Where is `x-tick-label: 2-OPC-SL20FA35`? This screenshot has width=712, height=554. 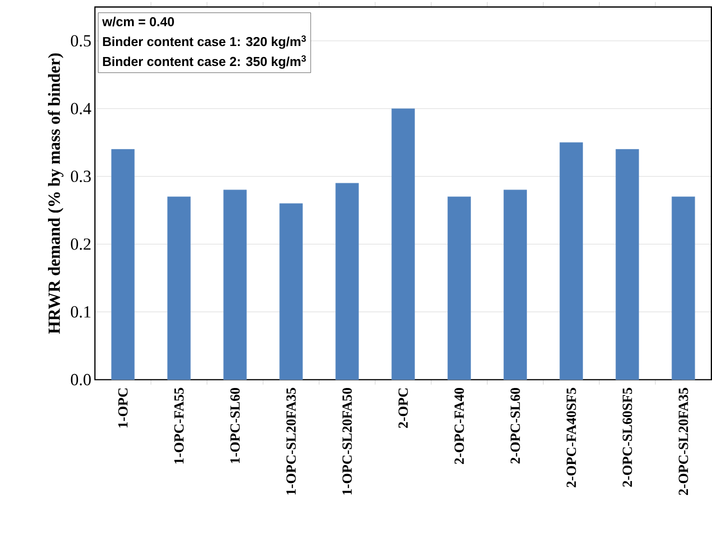 x-tick-label: 2-OPC-SL20FA35 is located at coordinates (683, 442).